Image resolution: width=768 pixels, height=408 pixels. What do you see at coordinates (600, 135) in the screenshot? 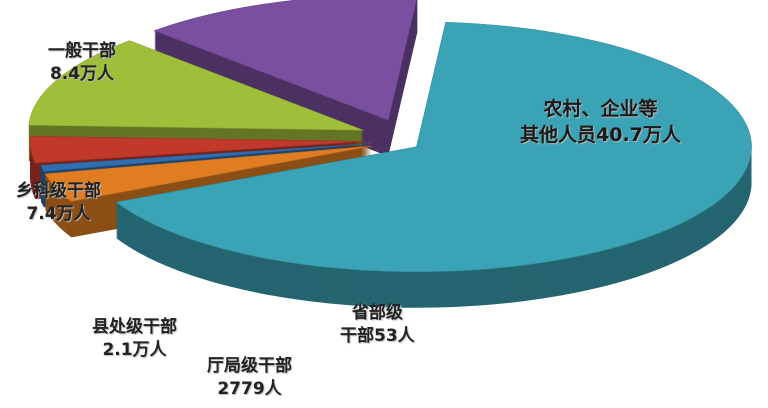
I see `label-rural-line2: 其他人员40.7万人` at bounding box center [600, 135].